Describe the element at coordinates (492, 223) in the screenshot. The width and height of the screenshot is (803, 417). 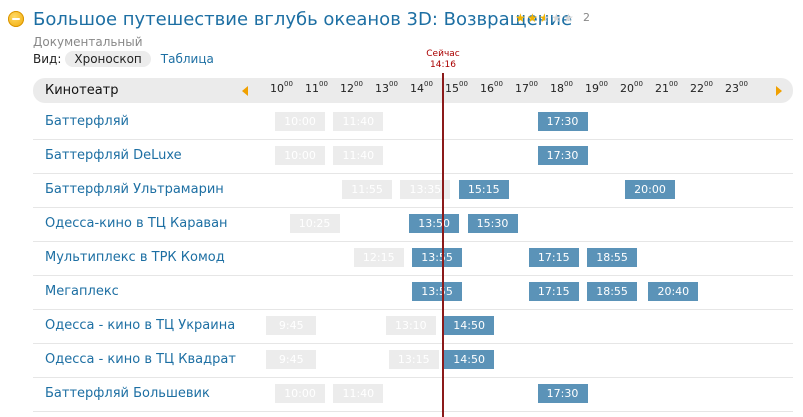
I see `session-button: 15:30` at that location.